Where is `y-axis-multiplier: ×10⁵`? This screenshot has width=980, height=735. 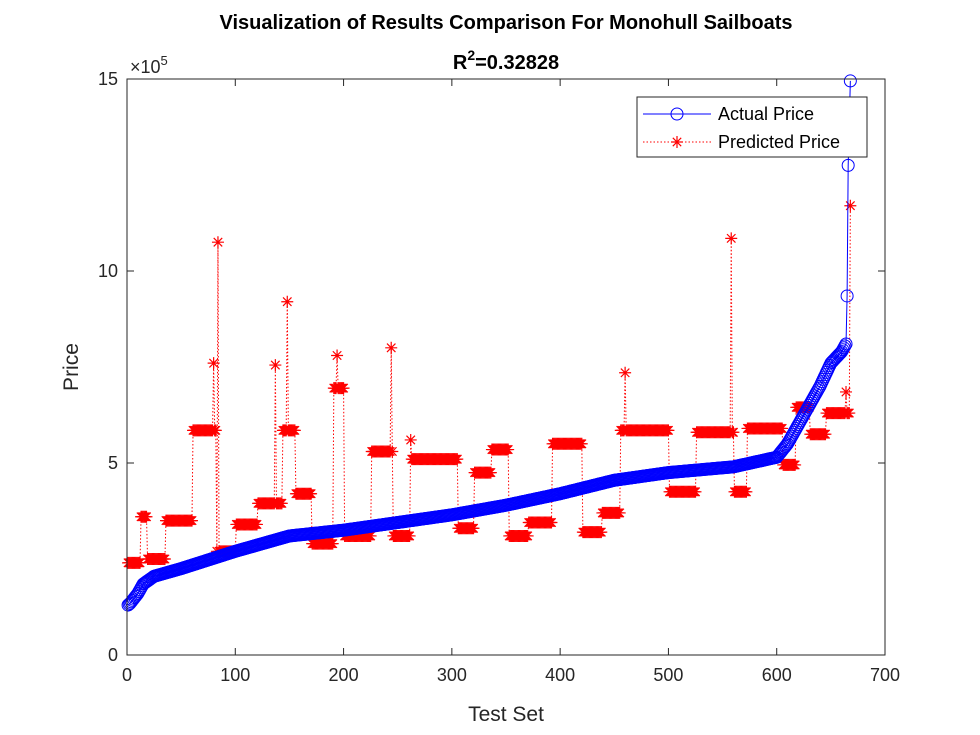 y-axis-multiplier: ×10⁵ is located at coordinates (149, 65).